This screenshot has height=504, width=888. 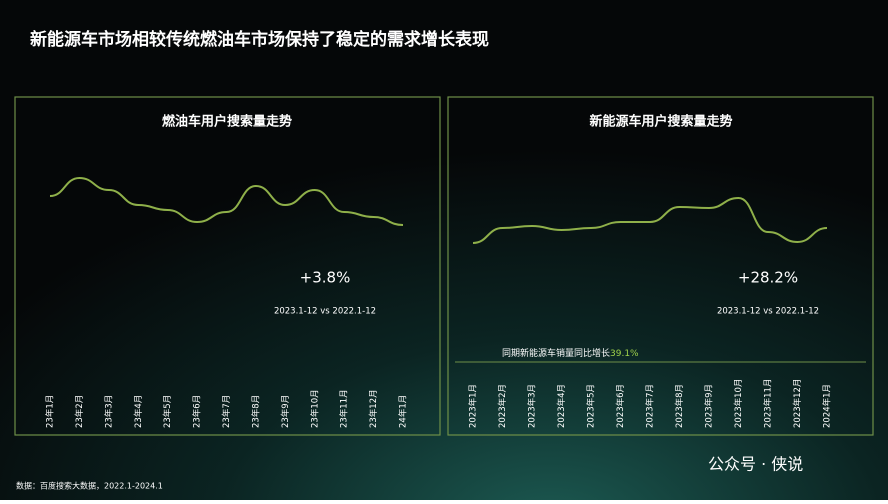 What do you see at coordinates (473, 406) in the screenshot?
I see `x-tick-label: 2023年1月` at bounding box center [473, 406].